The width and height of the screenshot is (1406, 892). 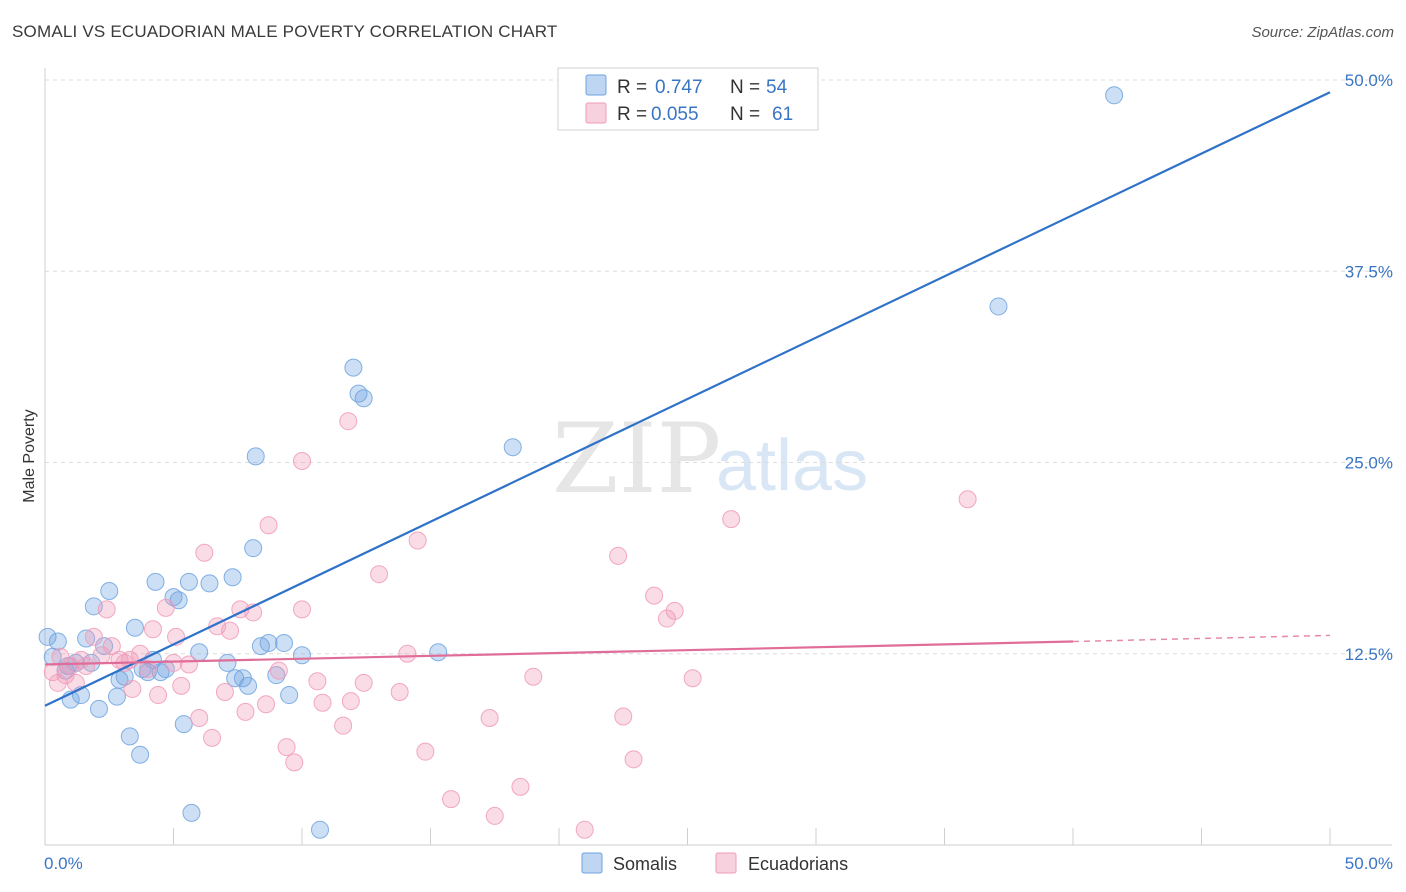 What do you see at coordinates (777, 87) in the screenshot?
I see `legend-n-value-somalis: 54` at bounding box center [777, 87].